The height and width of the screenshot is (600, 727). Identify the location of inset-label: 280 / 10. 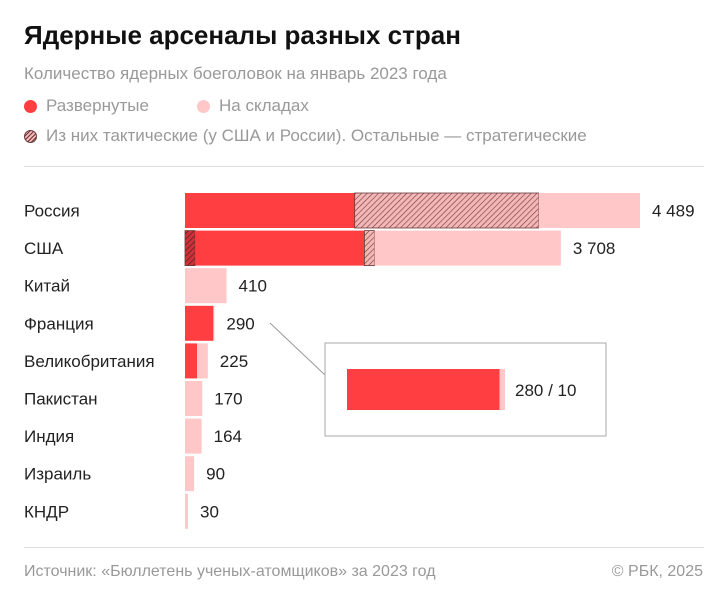
(545, 390).